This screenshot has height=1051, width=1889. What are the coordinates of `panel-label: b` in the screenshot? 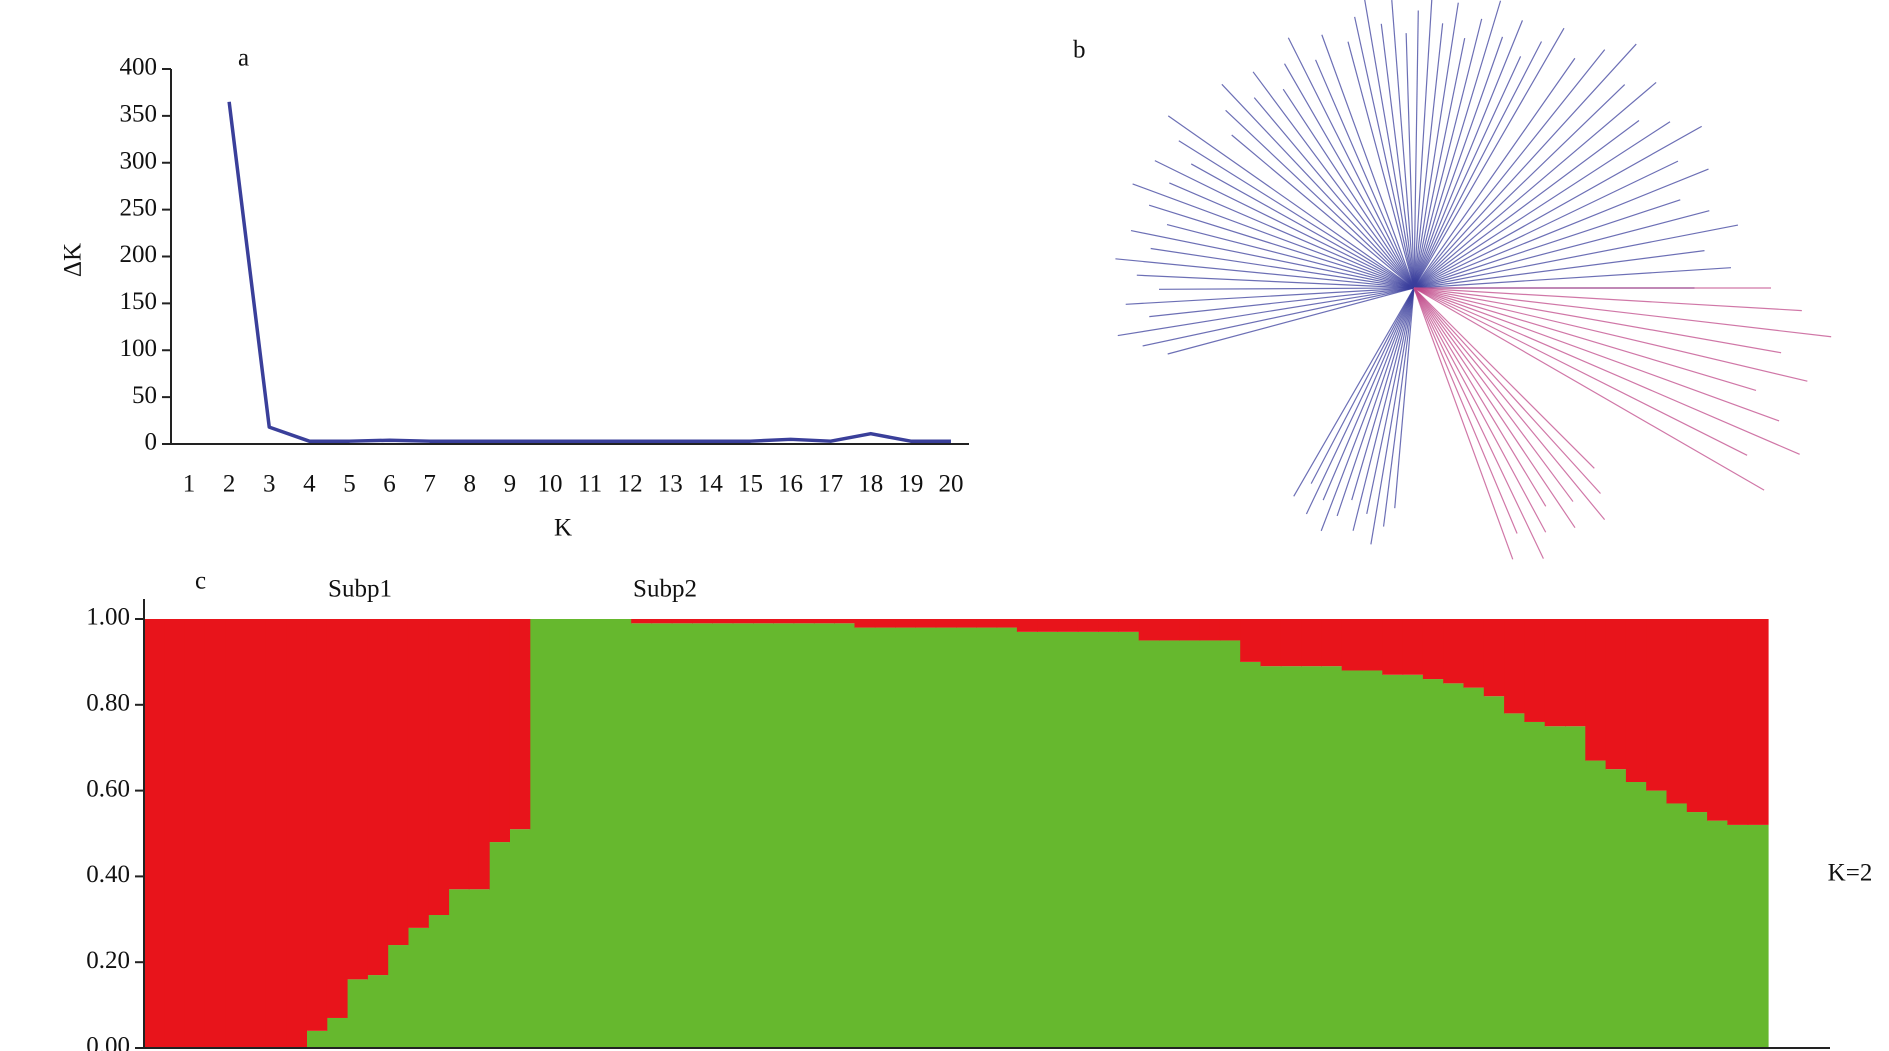 It's located at (1079, 50).